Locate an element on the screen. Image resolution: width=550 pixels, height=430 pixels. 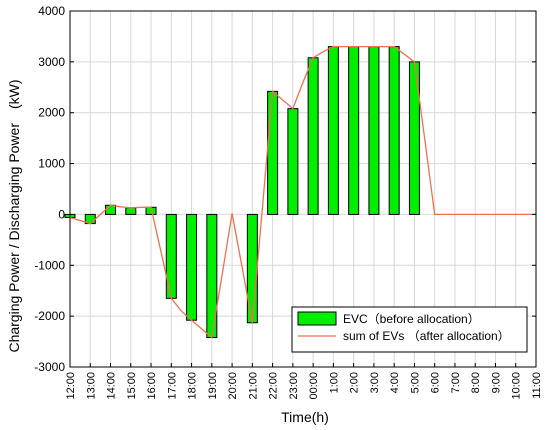
y-tick-labels: -3000 -2000 -1000 0 1000 2000 3000 4000 is located at coordinates (49, 189).